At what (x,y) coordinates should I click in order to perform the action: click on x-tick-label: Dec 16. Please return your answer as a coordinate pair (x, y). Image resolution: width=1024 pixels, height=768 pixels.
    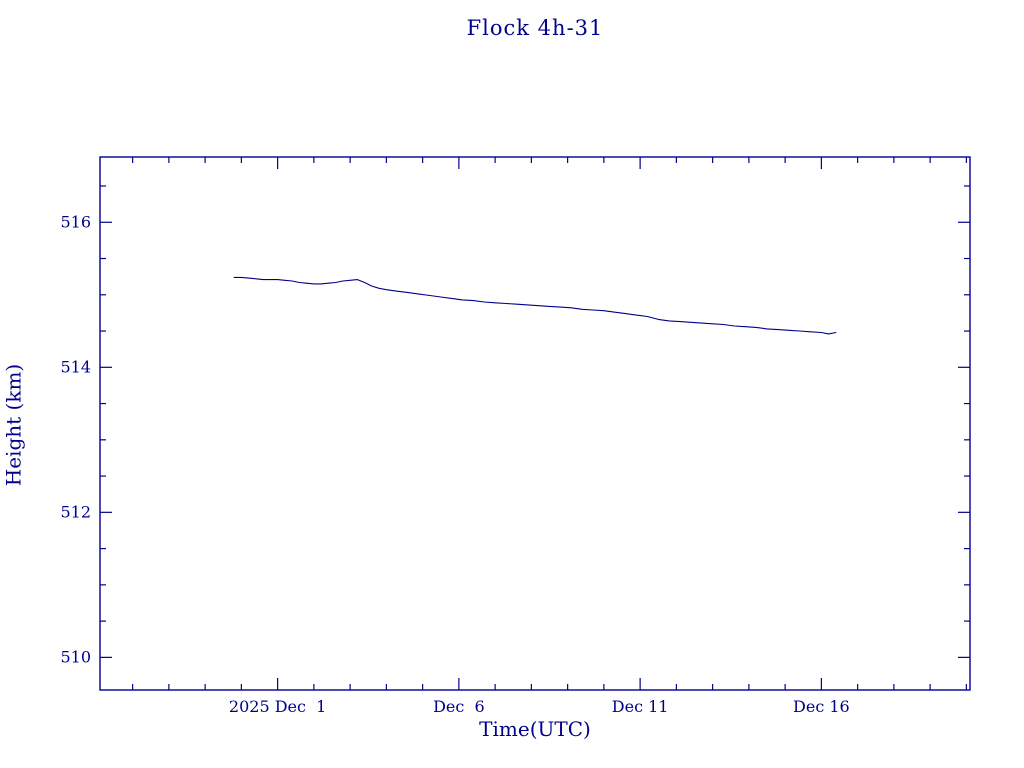
    Looking at the image, I should click on (821, 706).